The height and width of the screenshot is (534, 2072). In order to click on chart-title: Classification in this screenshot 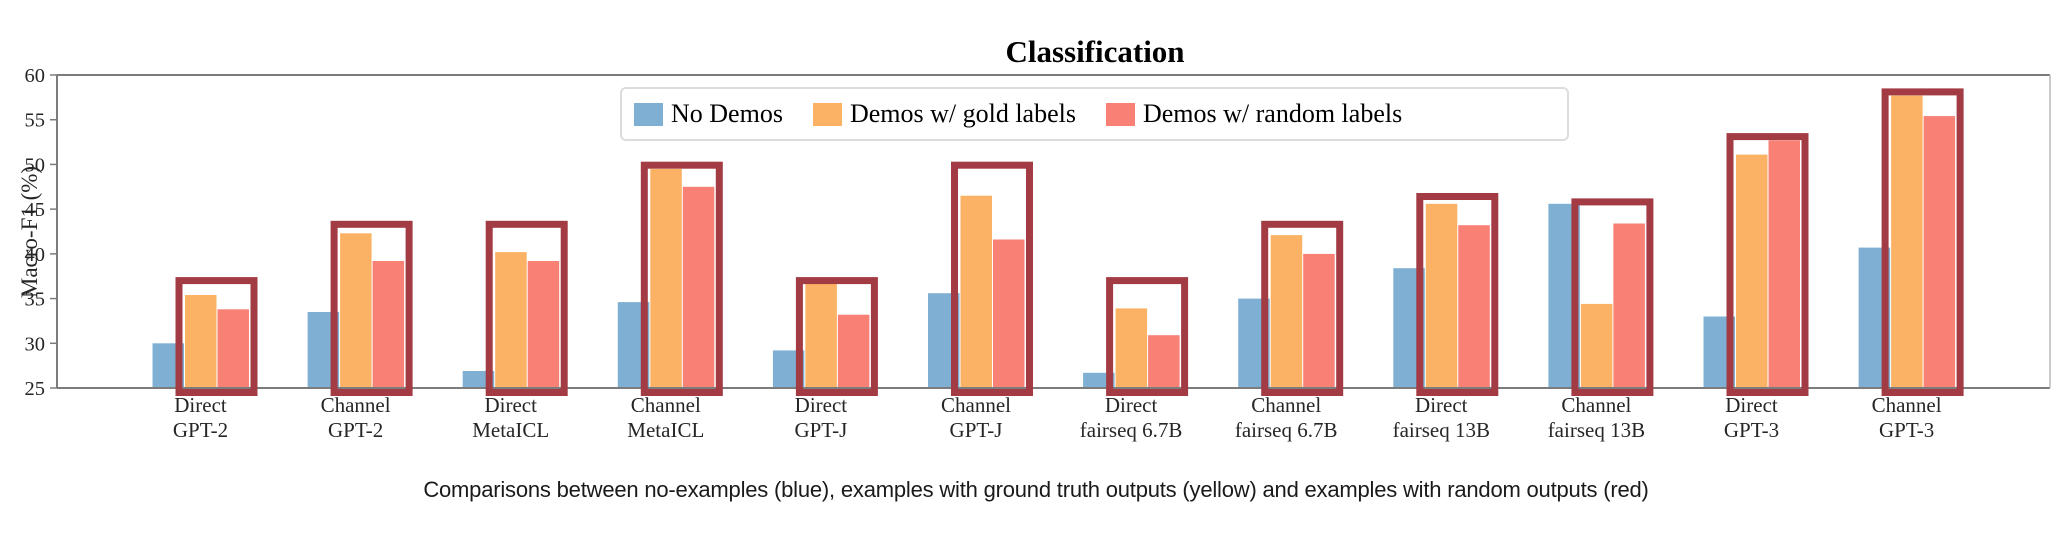, I will do `click(1095, 51)`.